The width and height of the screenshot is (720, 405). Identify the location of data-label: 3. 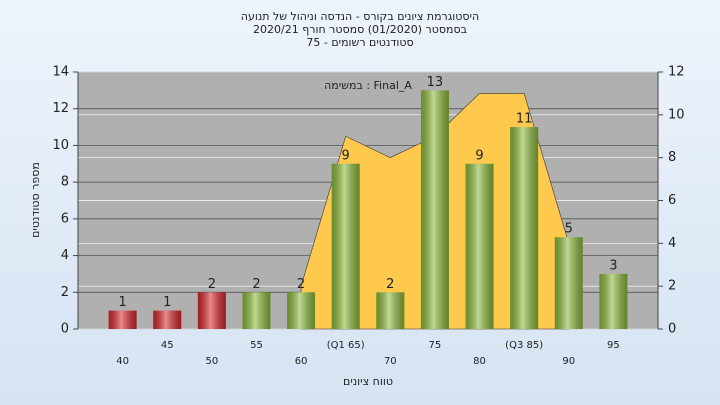
(613, 265).